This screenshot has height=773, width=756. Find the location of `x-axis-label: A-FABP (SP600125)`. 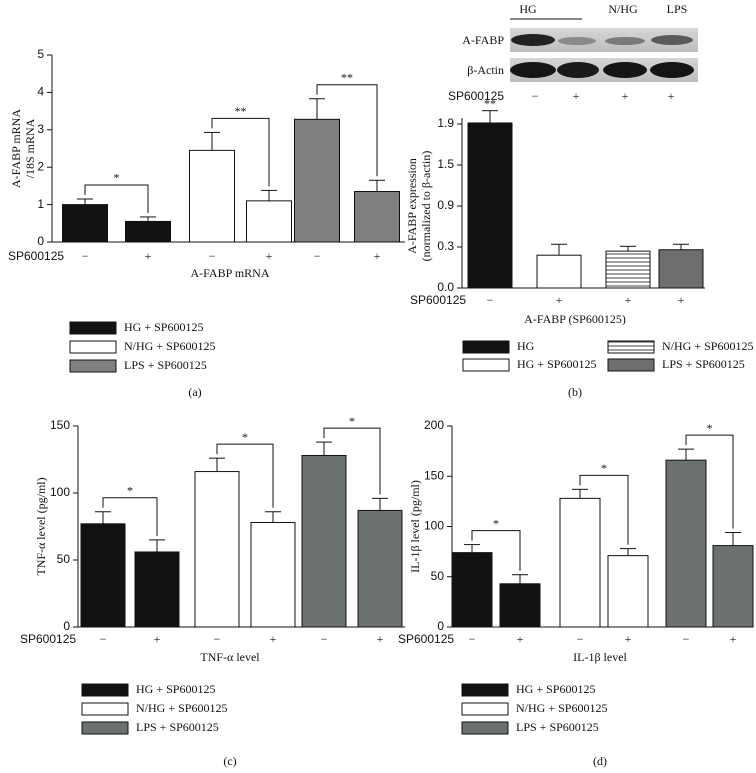

x-axis-label: A-FABP (SP600125) is located at coordinates (575, 319).